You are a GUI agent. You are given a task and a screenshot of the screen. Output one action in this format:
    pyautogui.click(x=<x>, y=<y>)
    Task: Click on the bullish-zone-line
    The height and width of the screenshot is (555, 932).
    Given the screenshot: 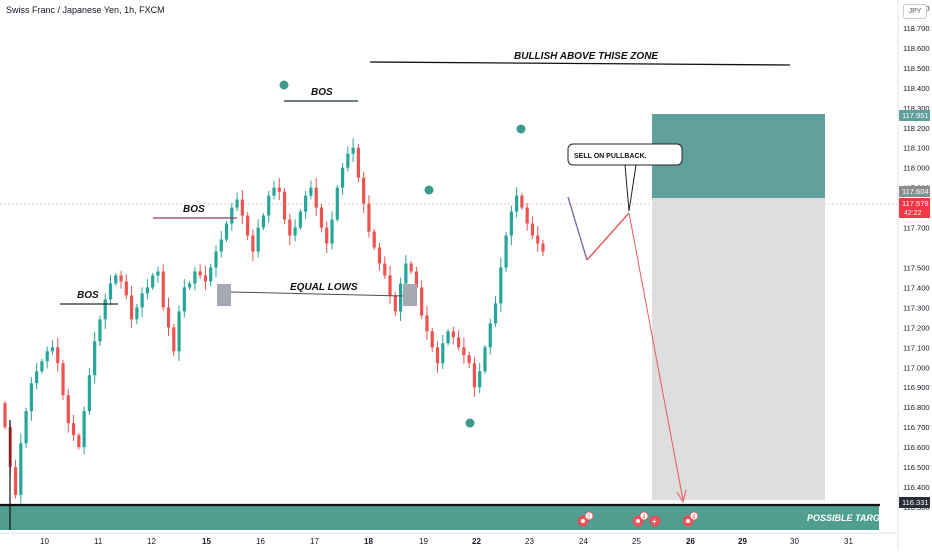 What is the action you would take?
    pyautogui.click(x=580, y=63)
    